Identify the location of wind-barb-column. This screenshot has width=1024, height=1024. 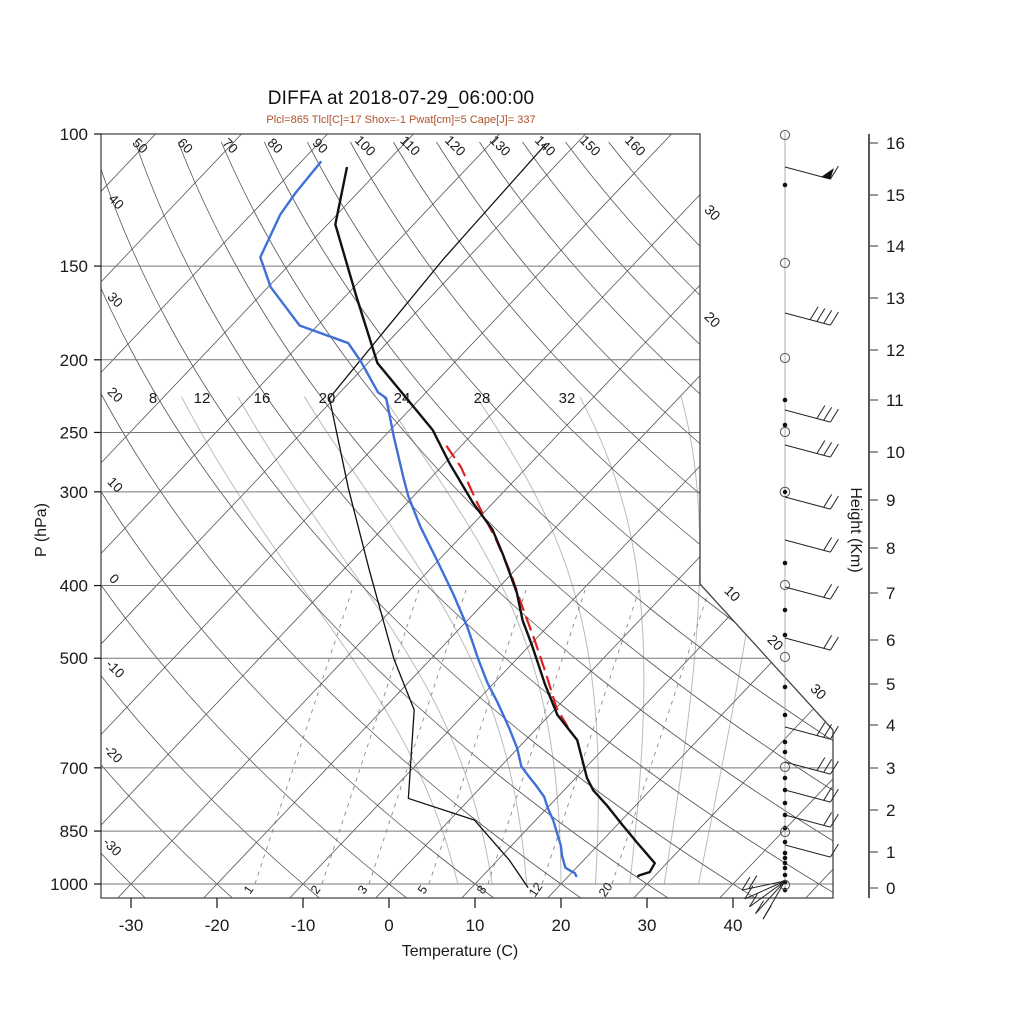
(790, 524).